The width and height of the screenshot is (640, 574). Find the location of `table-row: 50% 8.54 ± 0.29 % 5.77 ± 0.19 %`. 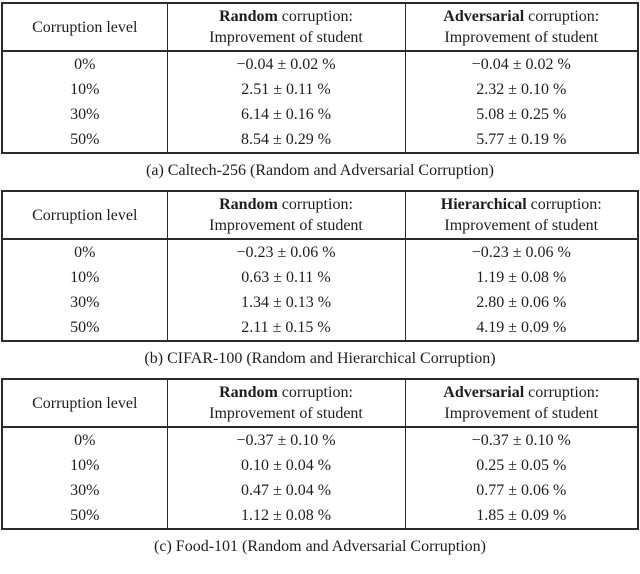

table-row: 50% 8.54 ± 0.29 % 5.77 ± 0.19 % is located at coordinates (320, 140).